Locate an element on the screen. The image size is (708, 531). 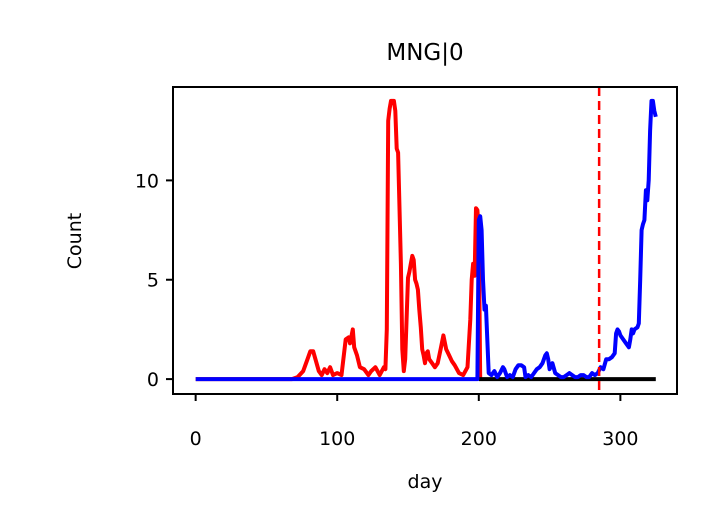
y-axis-label: Count is located at coordinates (75, 241).